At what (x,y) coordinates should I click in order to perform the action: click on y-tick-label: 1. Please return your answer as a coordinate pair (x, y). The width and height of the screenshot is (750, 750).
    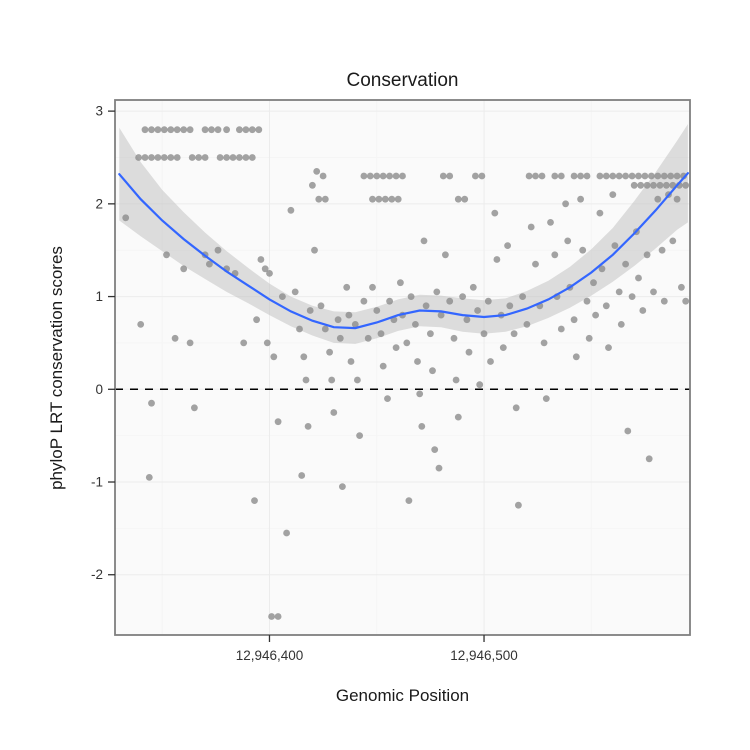
    Looking at the image, I should click on (99, 296).